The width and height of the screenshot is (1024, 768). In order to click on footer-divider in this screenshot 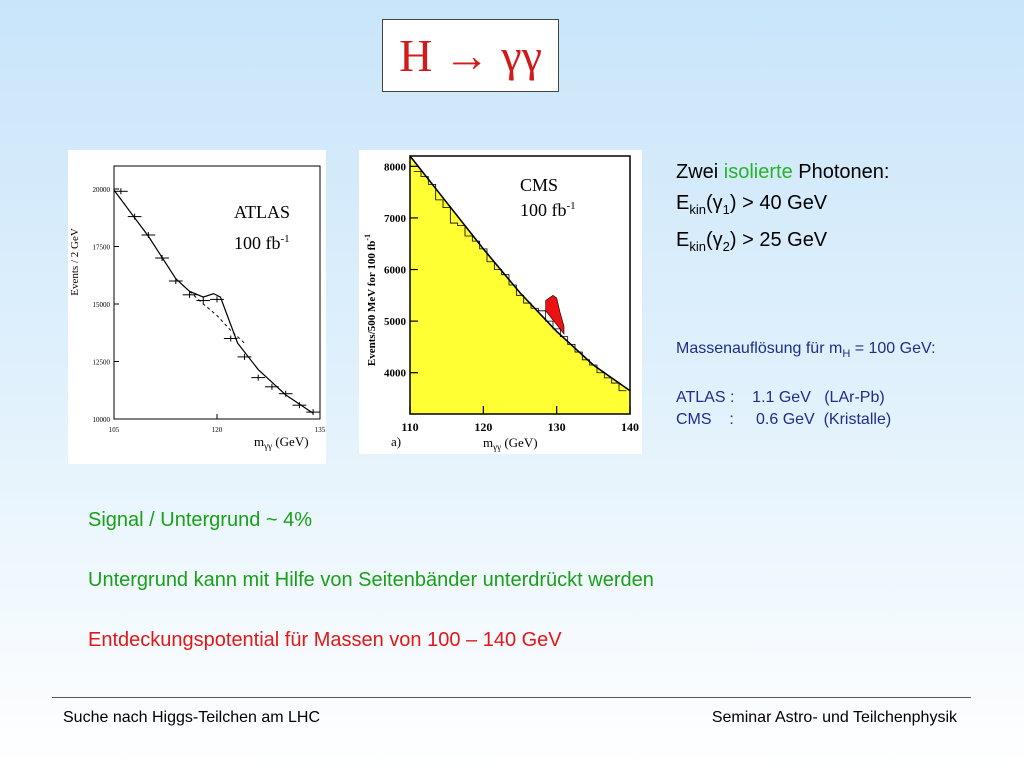, I will do `click(511, 697)`.